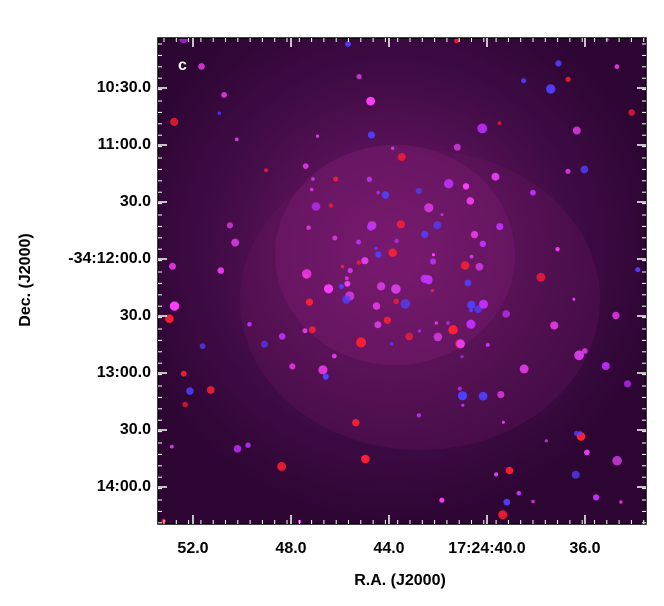 This screenshot has height=606, width=664. I want to click on y-axis-title: Dec. (J2000), so click(25, 279).